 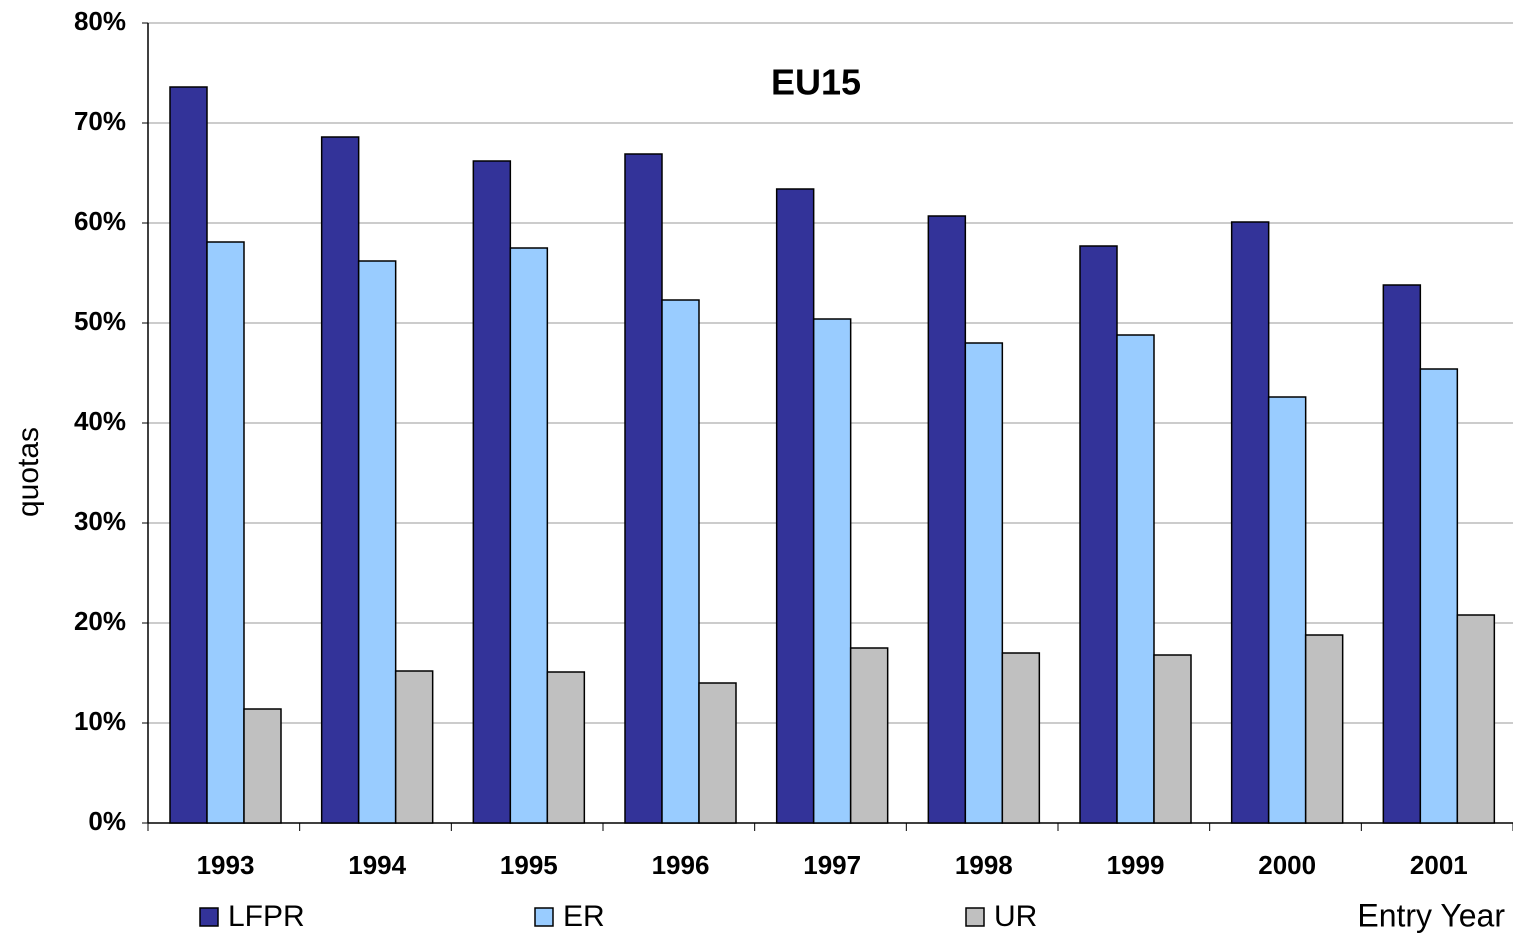 I want to click on y-tick-label: 30%, so click(x=100, y=521).